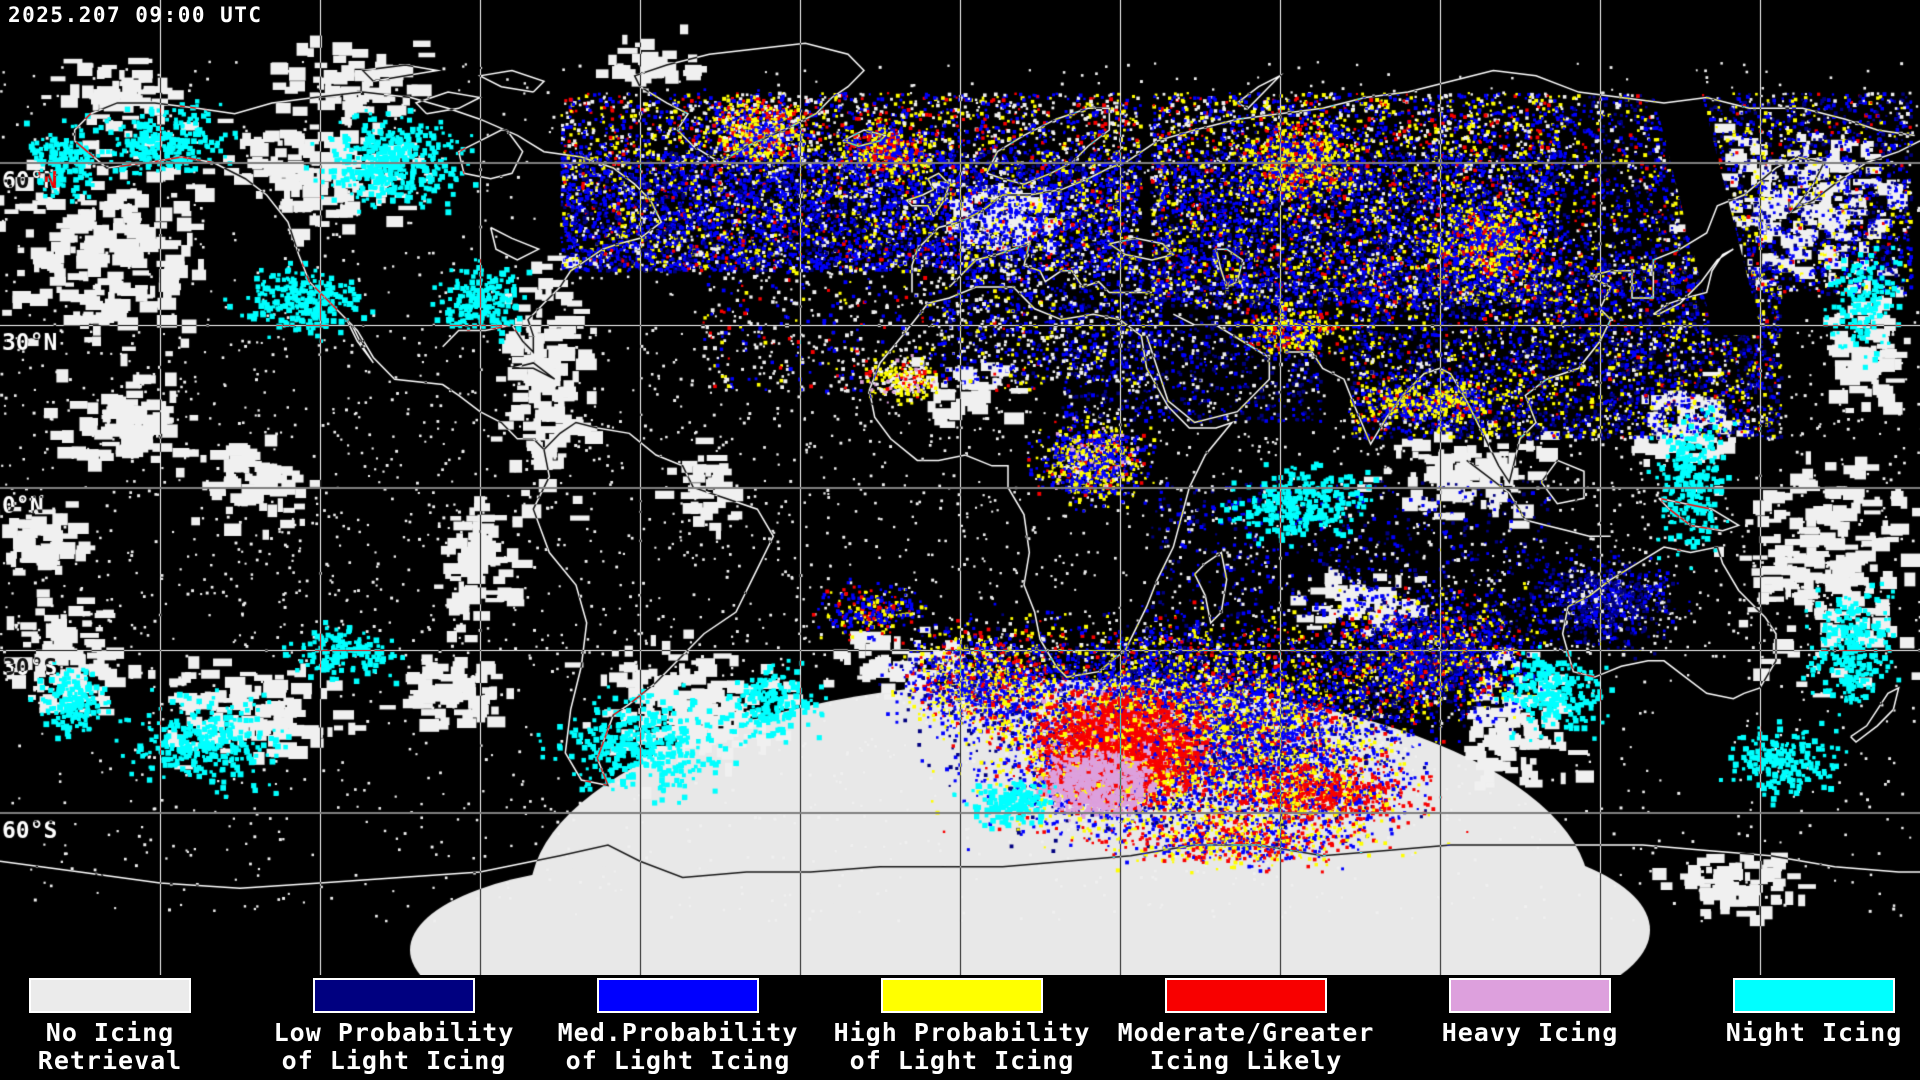 The image size is (1920, 1080). Describe the element at coordinates (962, 1032) in the screenshot. I see `legend-label-line1: High Probability` at that location.